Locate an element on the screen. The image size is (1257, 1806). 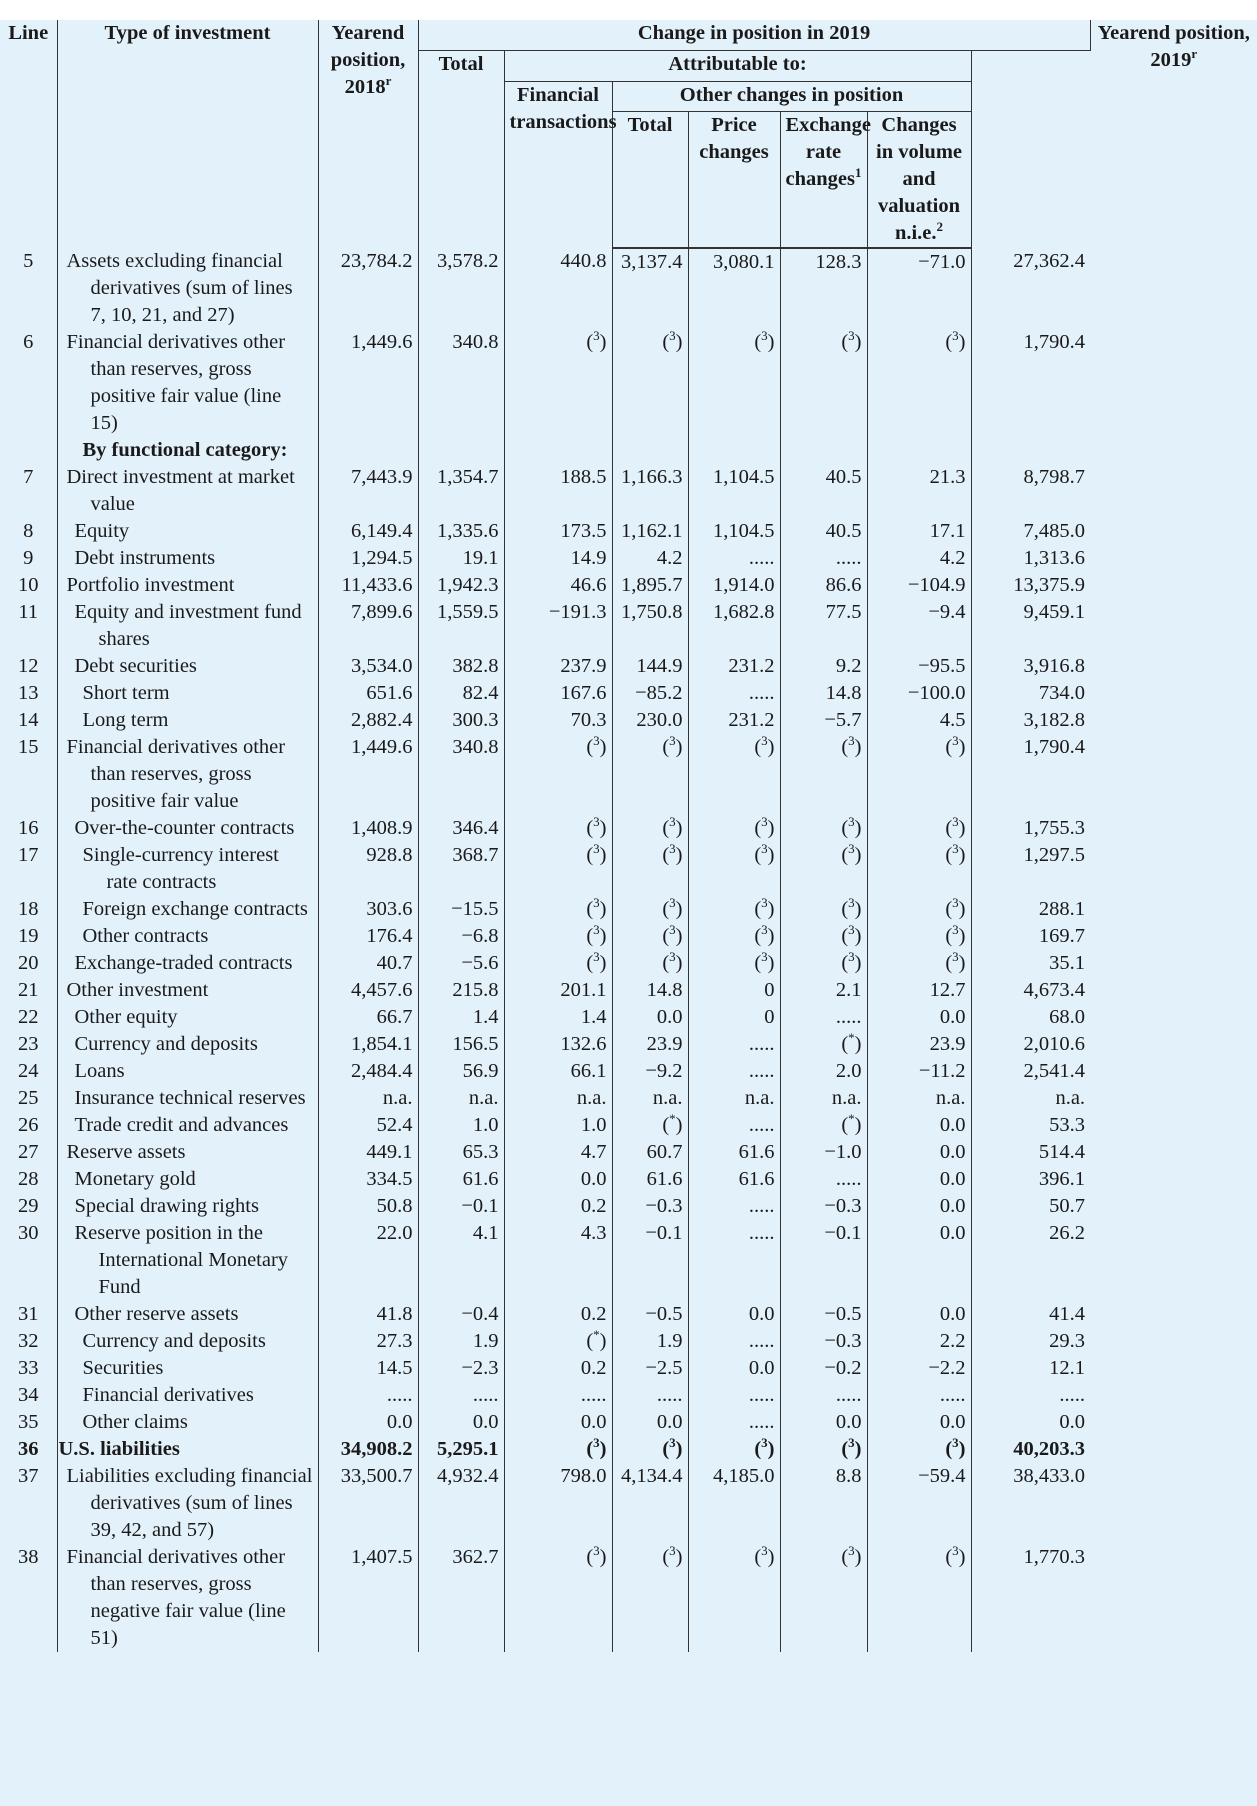
investment-type: Exchange-traded contracts is located at coordinates (188, 963).